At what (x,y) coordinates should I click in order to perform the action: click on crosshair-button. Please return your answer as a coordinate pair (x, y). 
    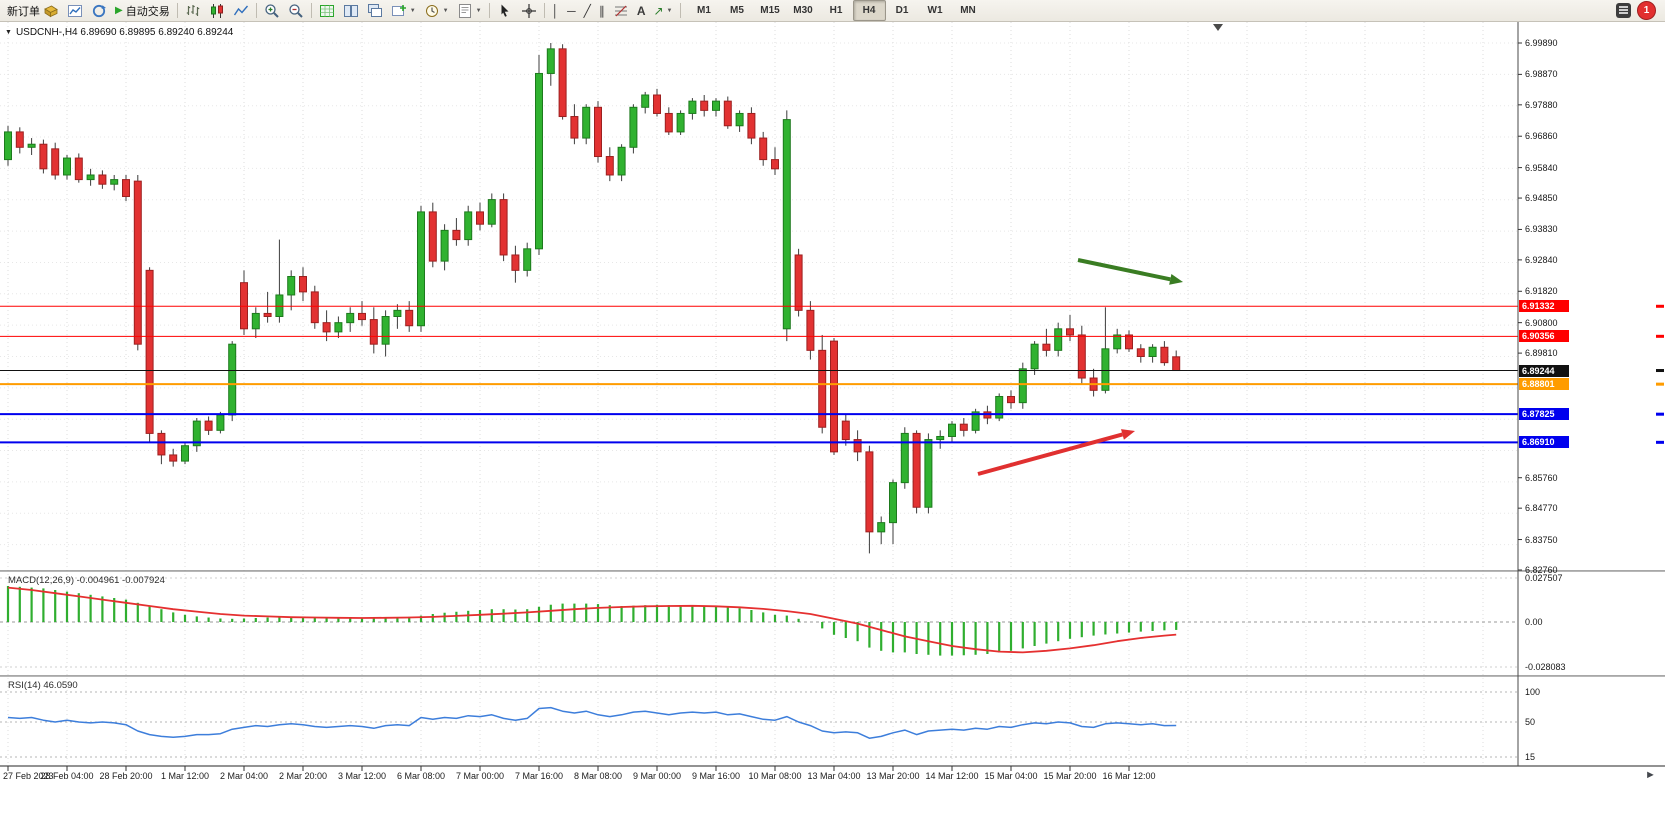
    Looking at the image, I should click on (529, 10).